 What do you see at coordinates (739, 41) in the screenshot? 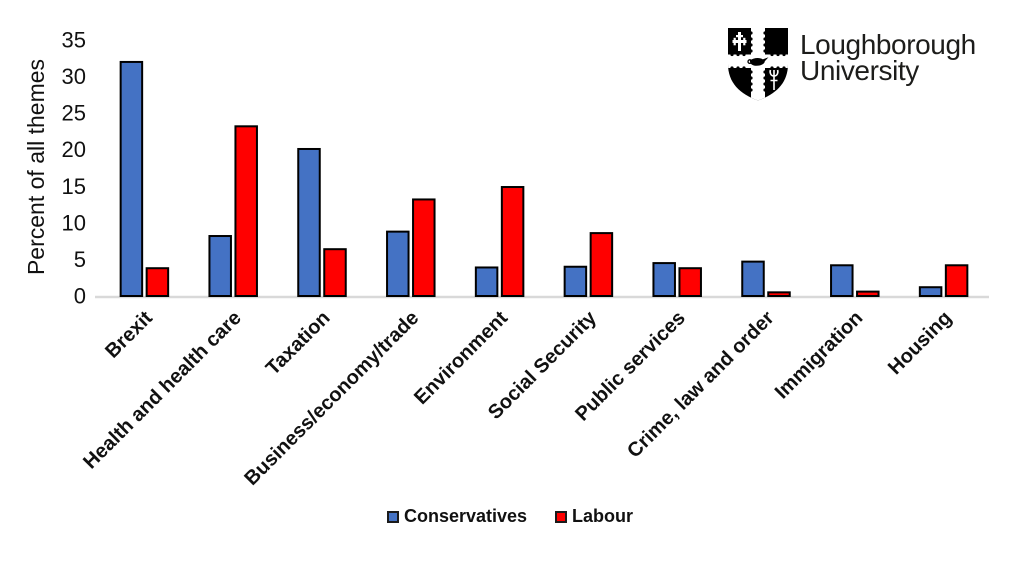
I see `cross-crosslet-icon` at bounding box center [739, 41].